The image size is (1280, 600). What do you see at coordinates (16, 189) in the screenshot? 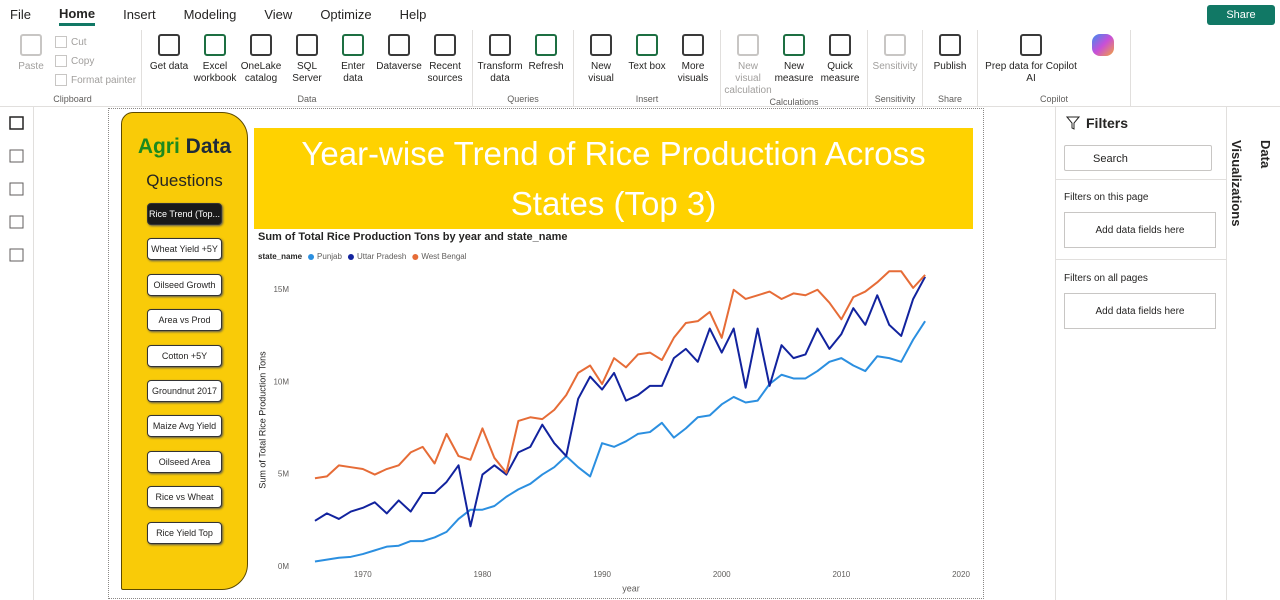
I see `model-view` at bounding box center [16, 189].